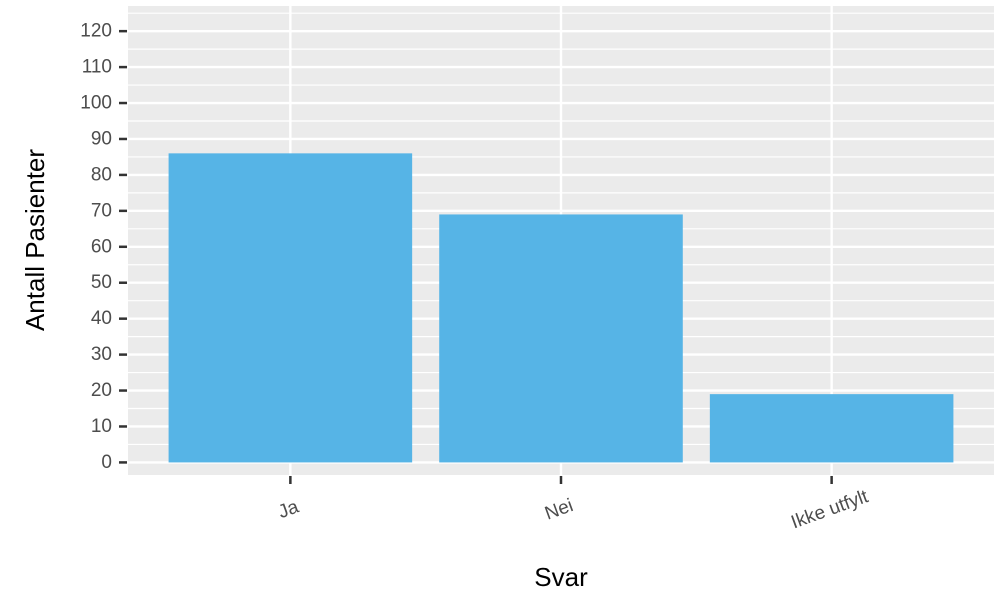 This screenshot has width=1004, height=600. I want to click on y-tick-label: 50, so click(101, 282).